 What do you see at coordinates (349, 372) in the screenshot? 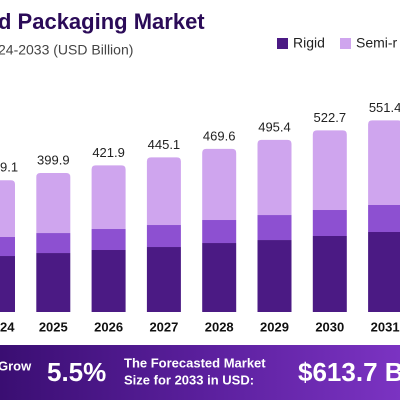
I see `banner-value: $613.7 B` at bounding box center [349, 372].